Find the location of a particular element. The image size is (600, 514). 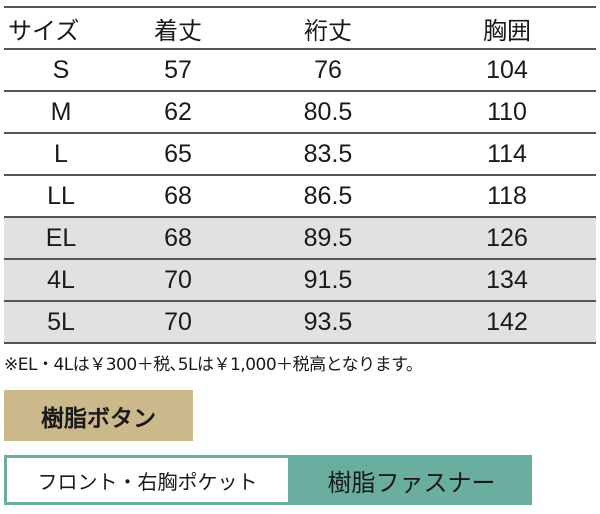

table-cell: L is located at coordinates (61, 154).